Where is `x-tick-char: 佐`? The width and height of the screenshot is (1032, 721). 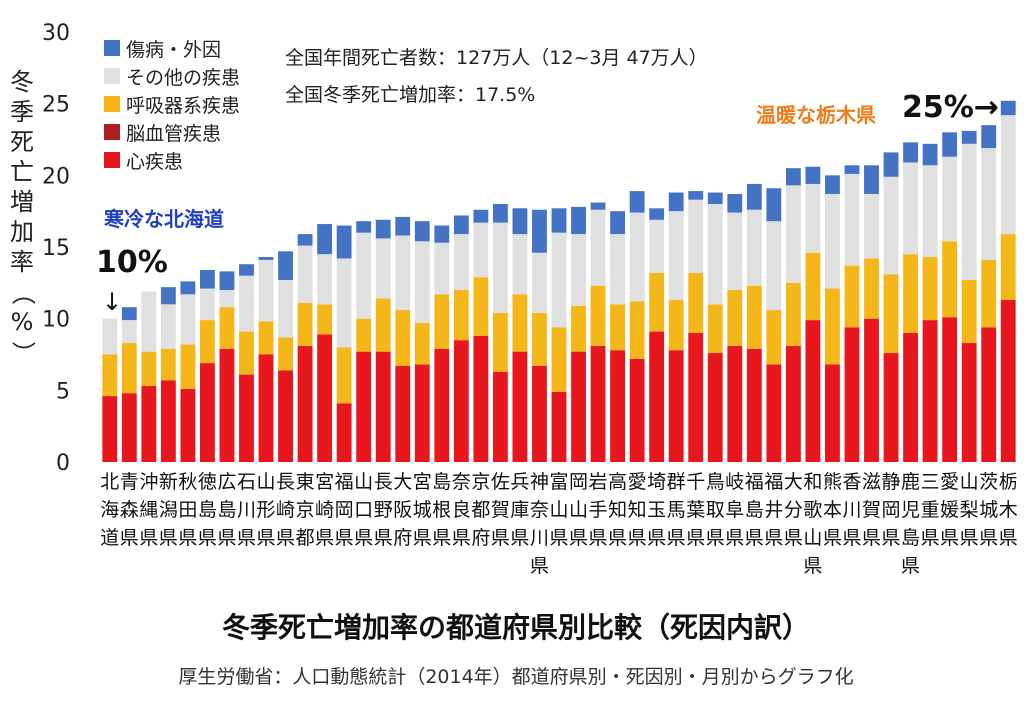 x-tick-char: 佐 is located at coordinates (500, 482).